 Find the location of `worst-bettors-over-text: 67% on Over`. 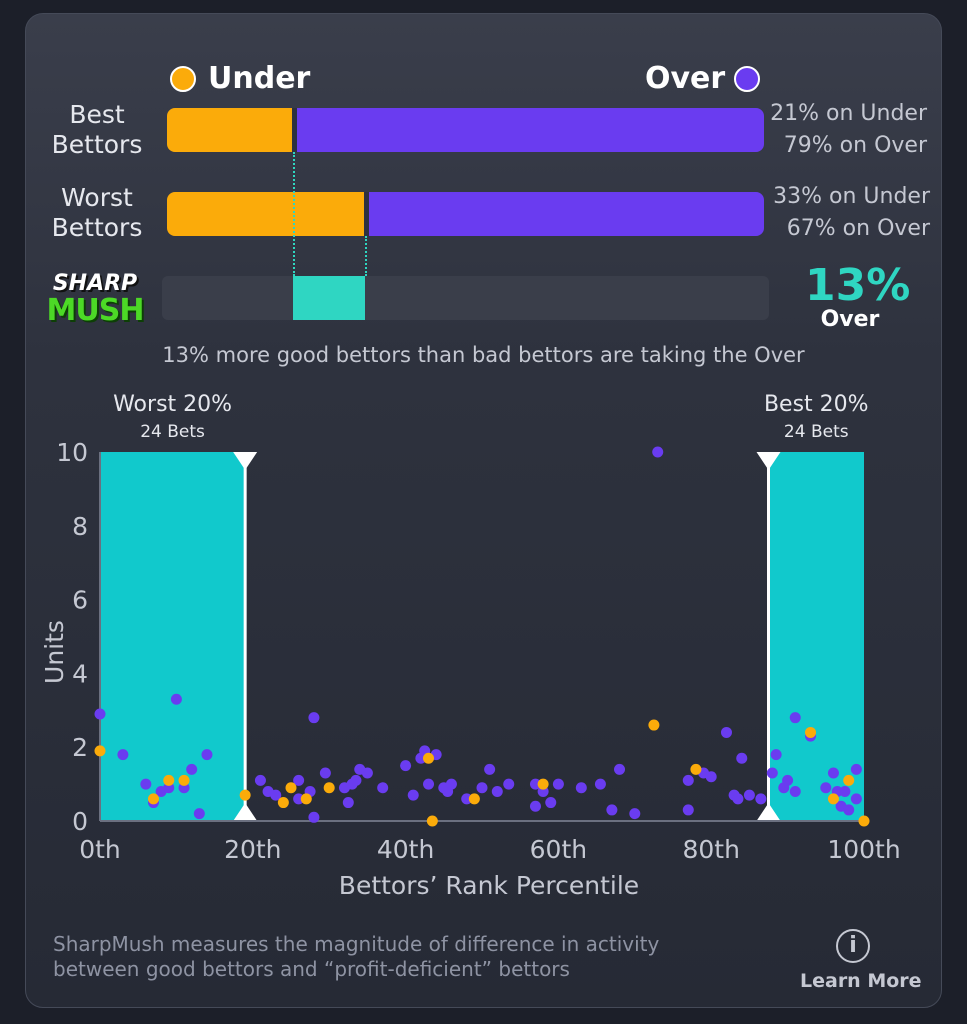

worst-bettors-over-text: 67% on Over is located at coordinates (858, 228).